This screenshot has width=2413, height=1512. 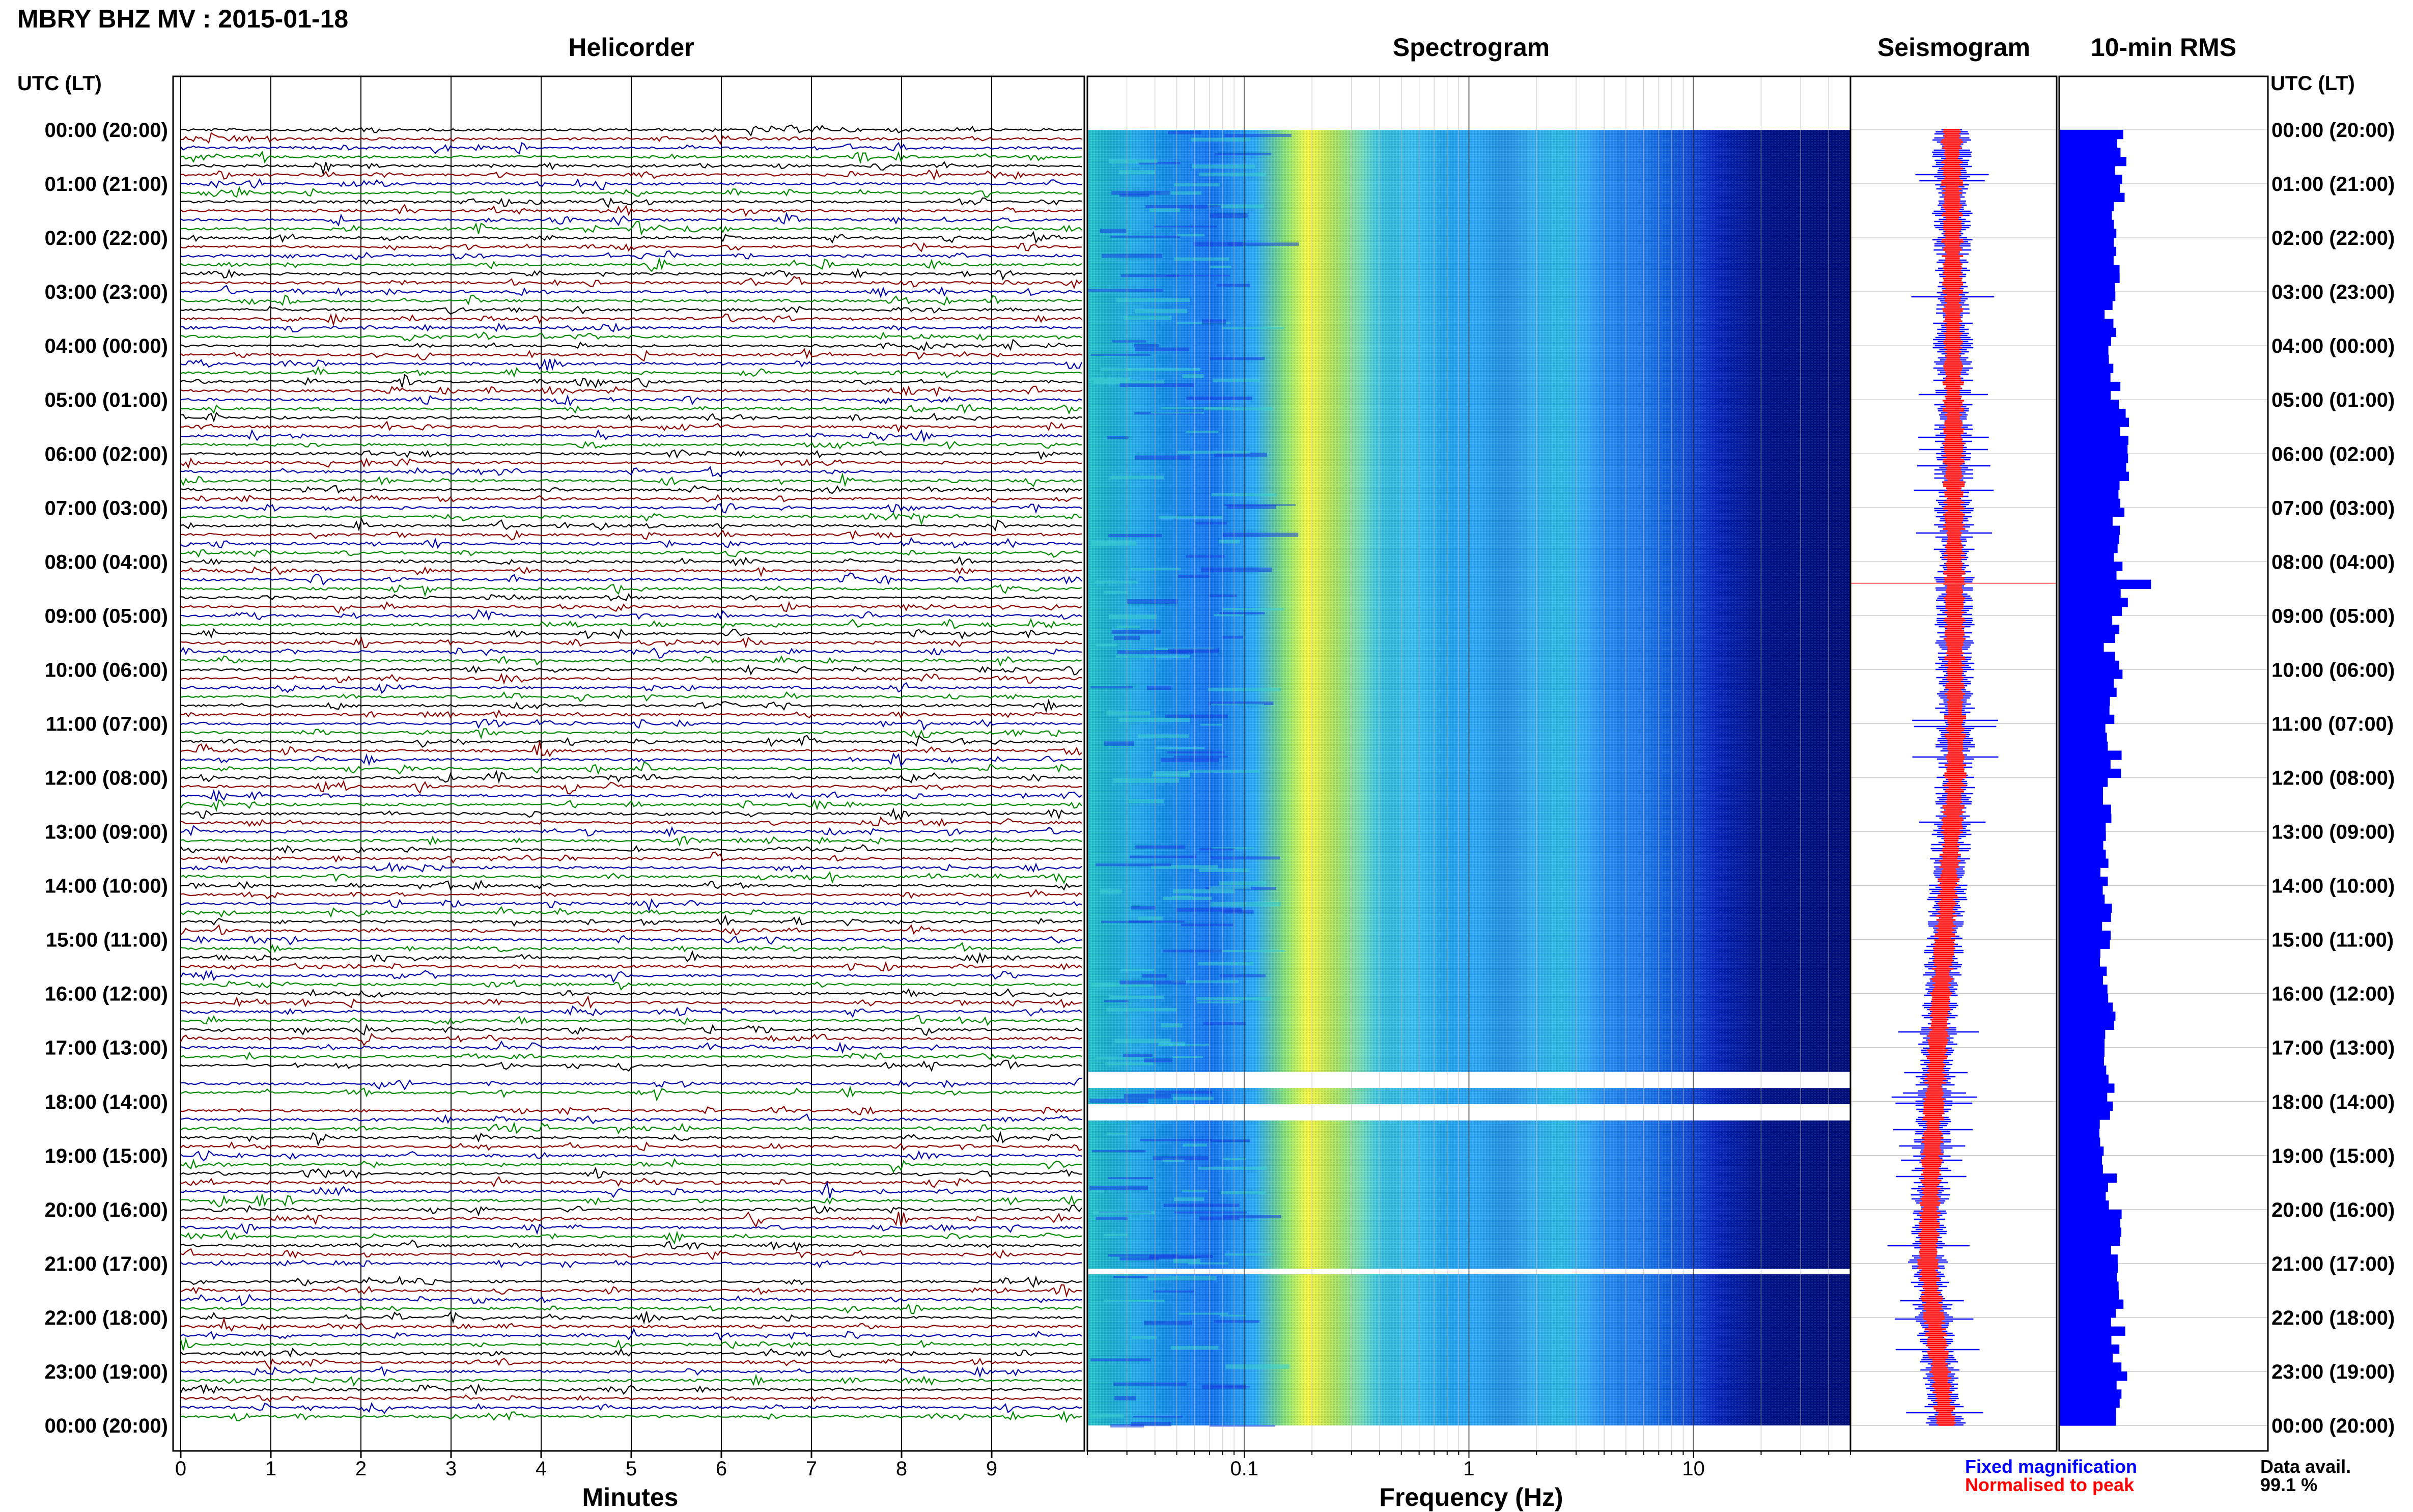 What do you see at coordinates (106, 1318) in the screenshot?
I see `time-label-left: 22:00 (18:00)` at bounding box center [106, 1318].